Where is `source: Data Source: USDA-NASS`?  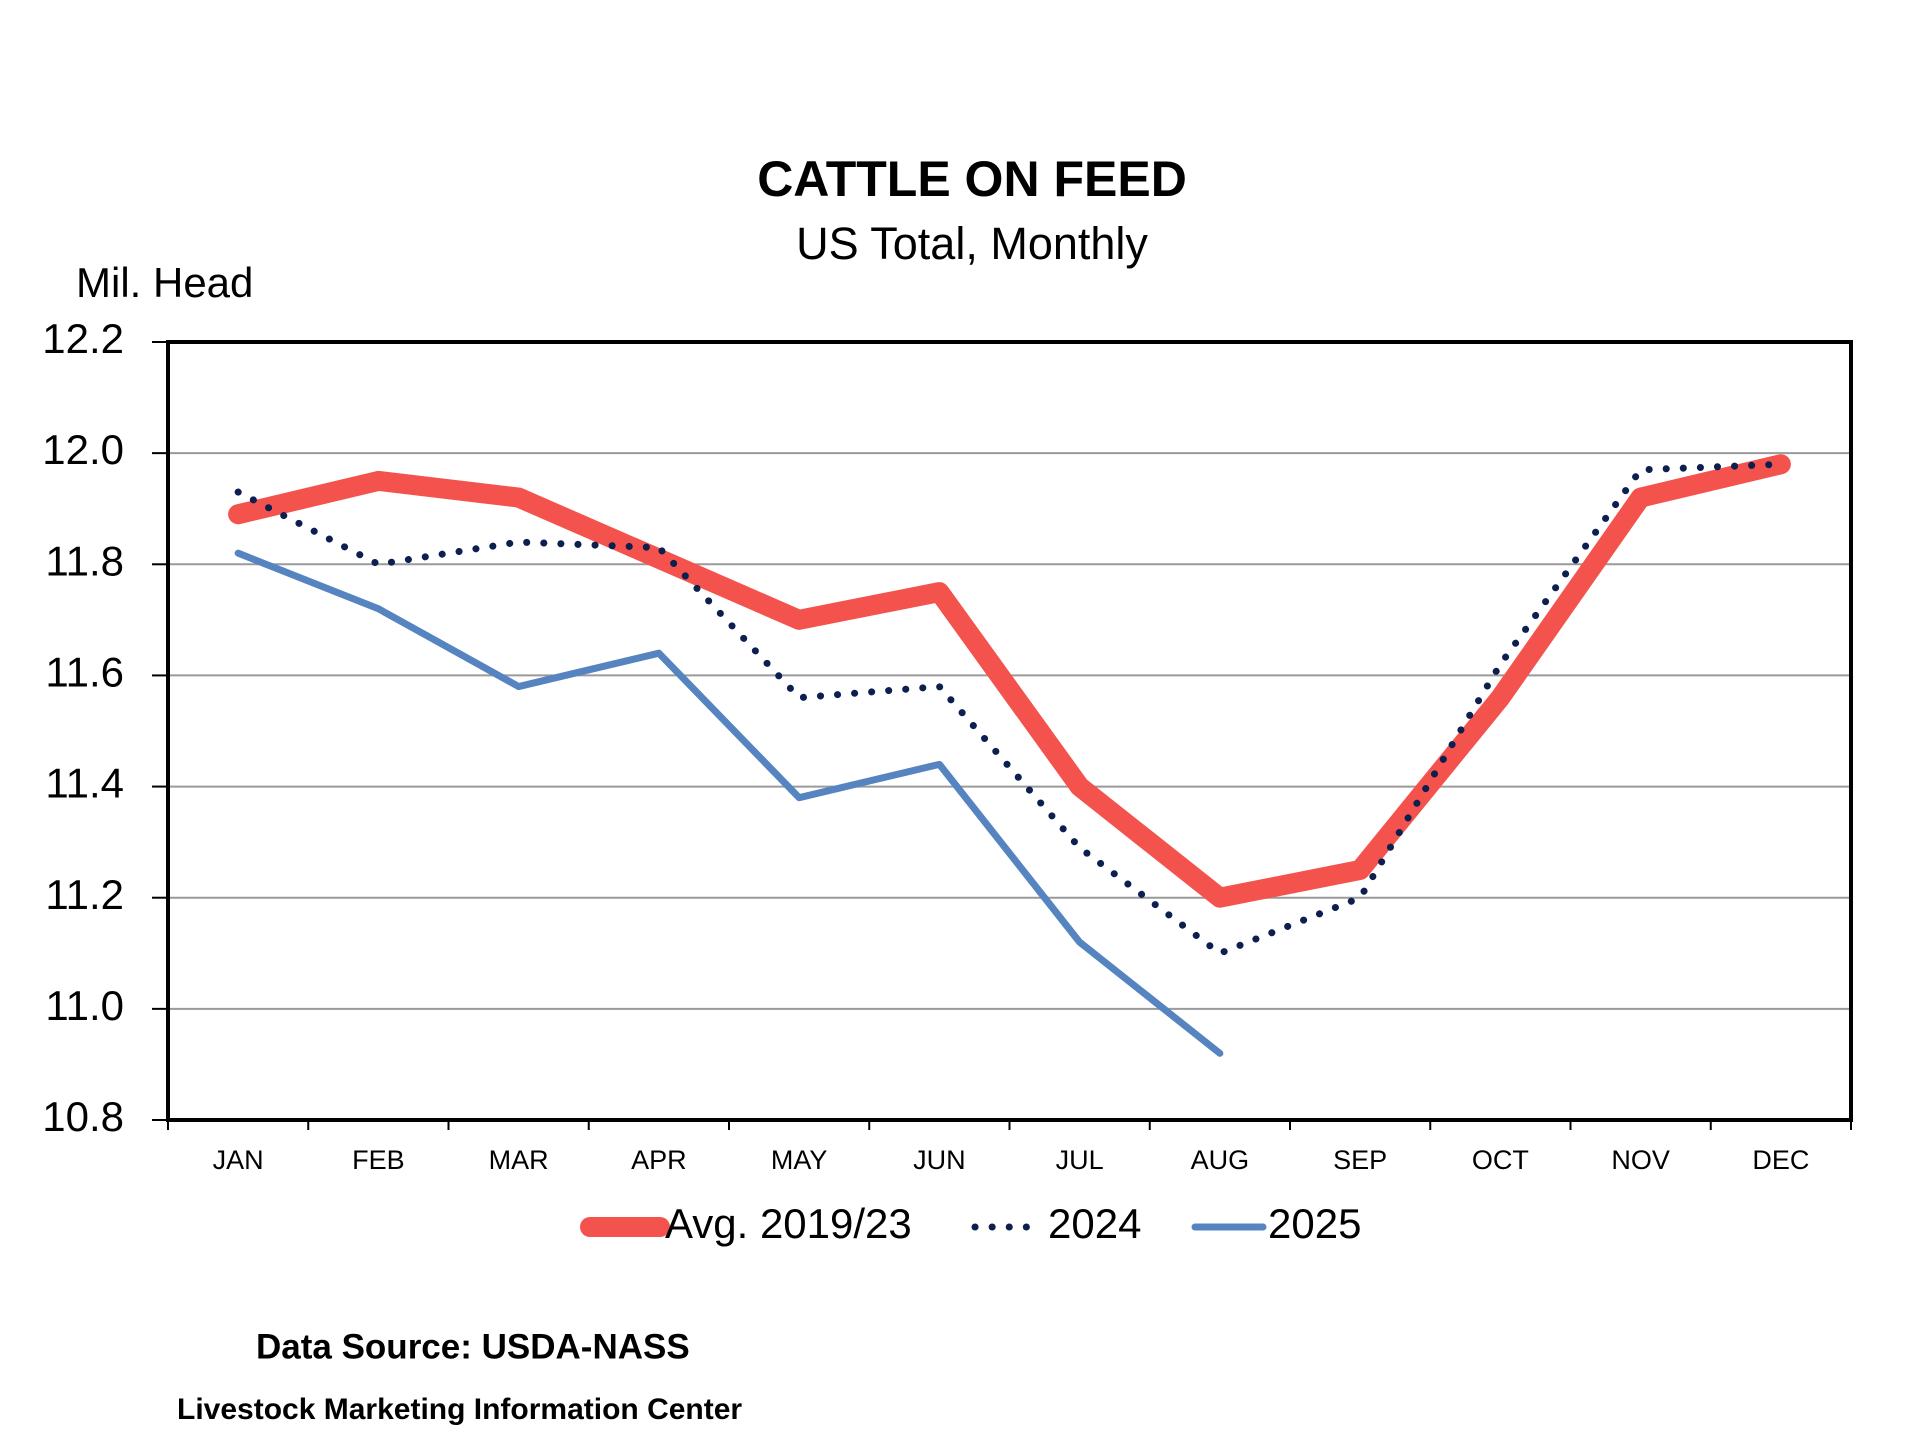 source: Data Source: USDA-NASS is located at coordinates (473, 1346).